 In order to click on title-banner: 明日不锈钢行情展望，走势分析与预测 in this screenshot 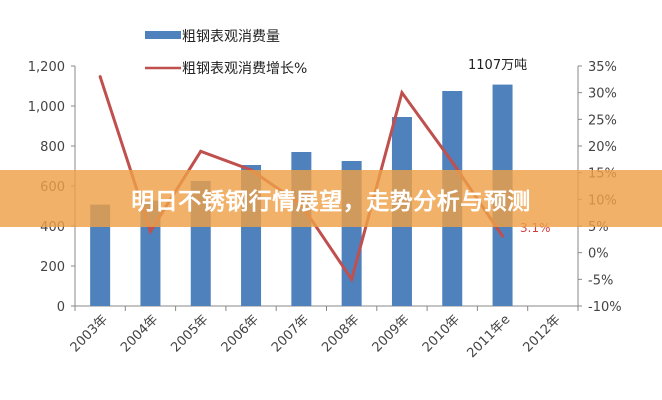, I will do `click(331, 198)`.